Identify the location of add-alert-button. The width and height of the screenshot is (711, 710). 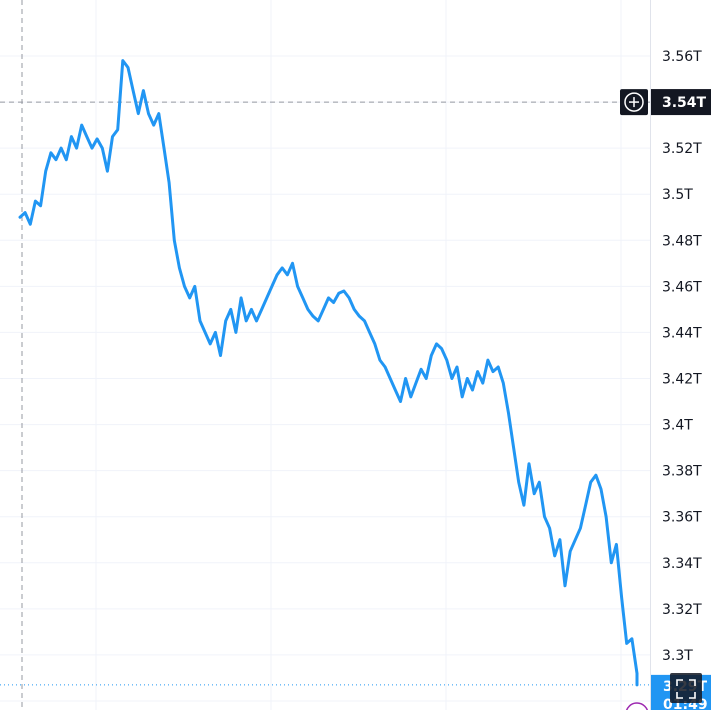
(634, 102).